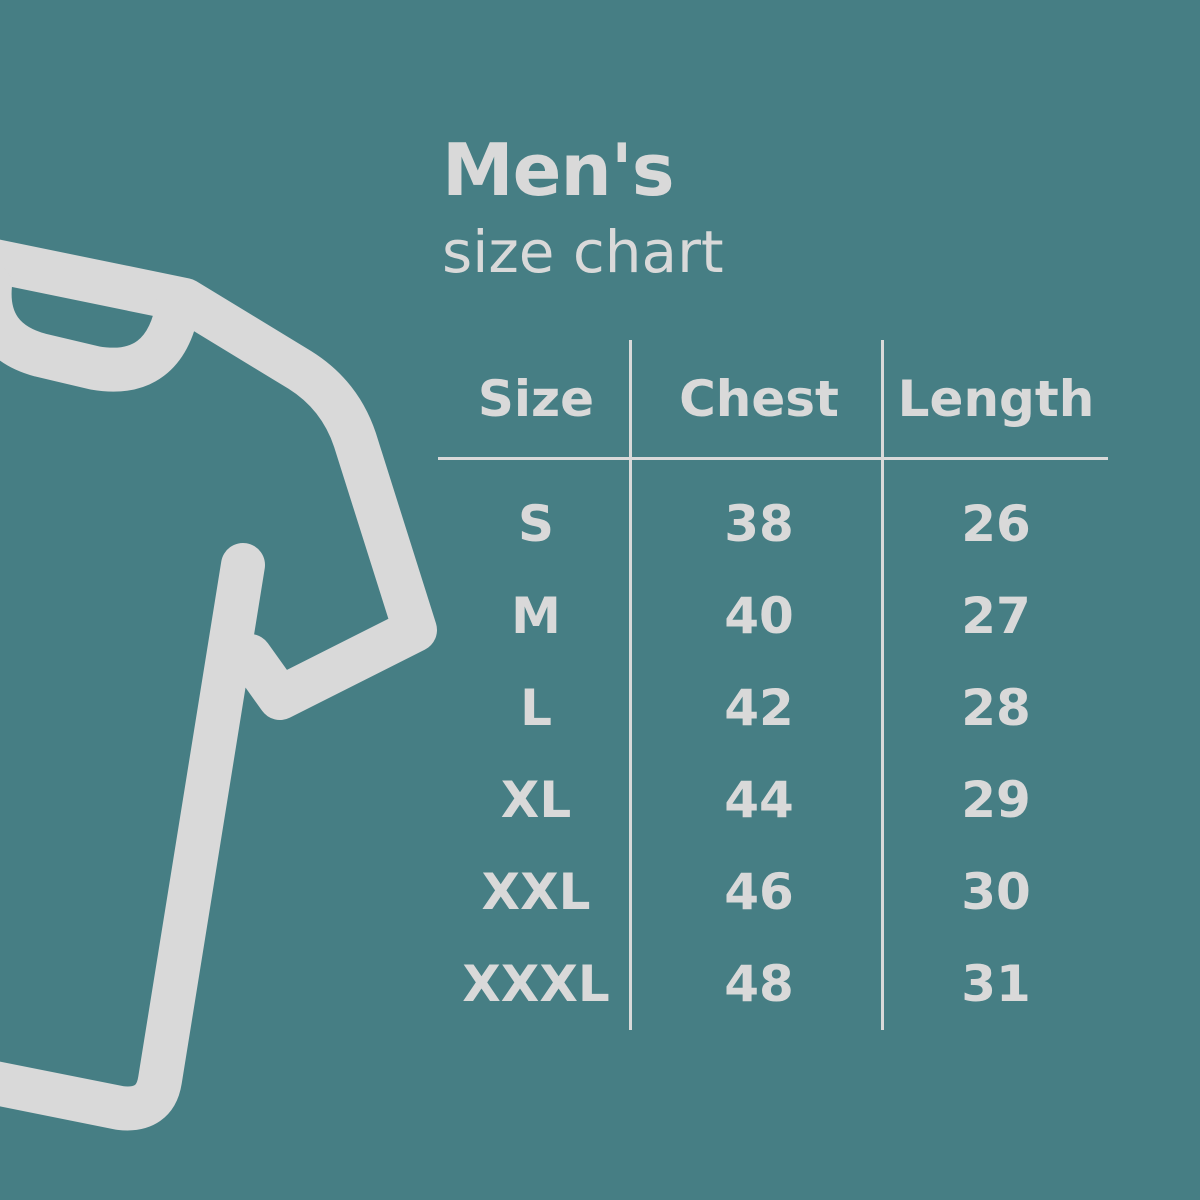 This screenshot has height=1200, width=1200. Describe the element at coordinates (759, 800) in the screenshot. I see `cell-chest: 44` at that location.